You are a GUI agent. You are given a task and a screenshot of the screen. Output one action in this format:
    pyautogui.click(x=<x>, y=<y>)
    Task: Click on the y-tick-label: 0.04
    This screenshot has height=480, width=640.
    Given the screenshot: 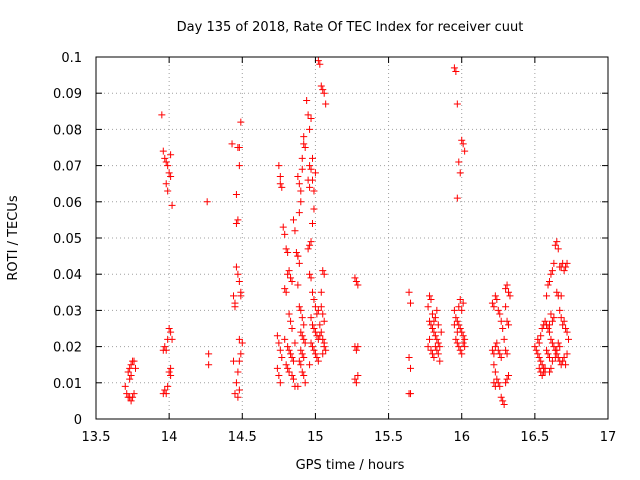 What is the action you would take?
    pyautogui.click(x=67, y=275)
    